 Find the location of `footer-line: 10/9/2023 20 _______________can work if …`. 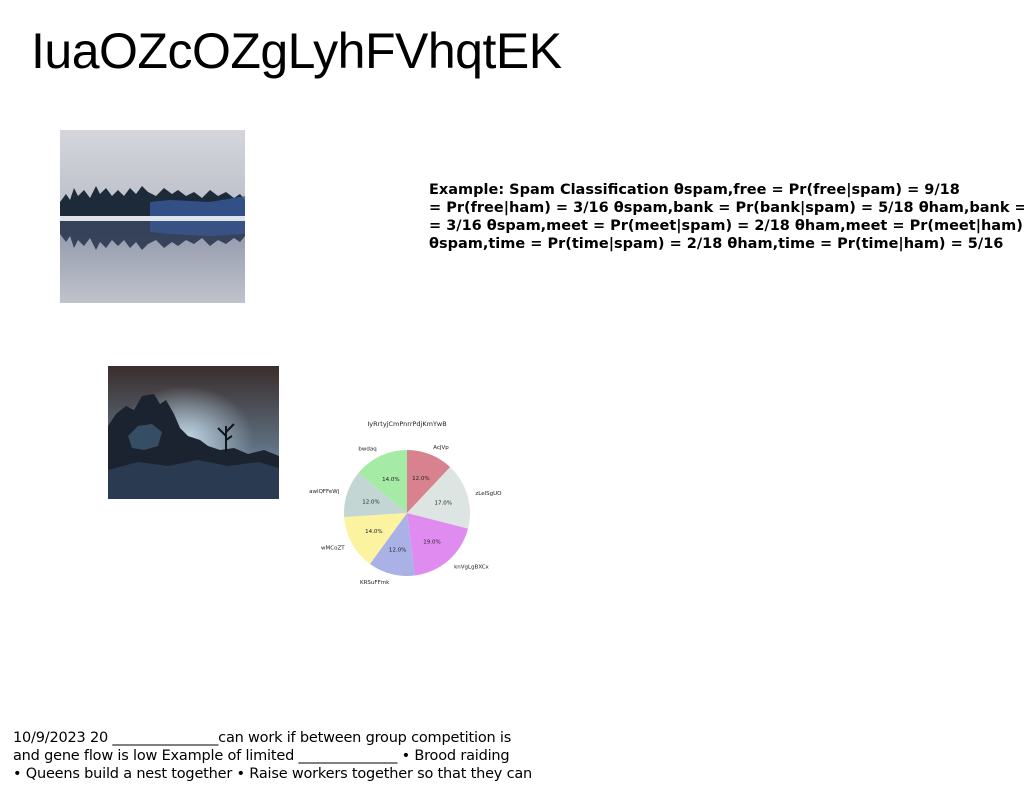

footer-line: 10/9/2023 20 _______________can work if … is located at coordinates (262, 738).